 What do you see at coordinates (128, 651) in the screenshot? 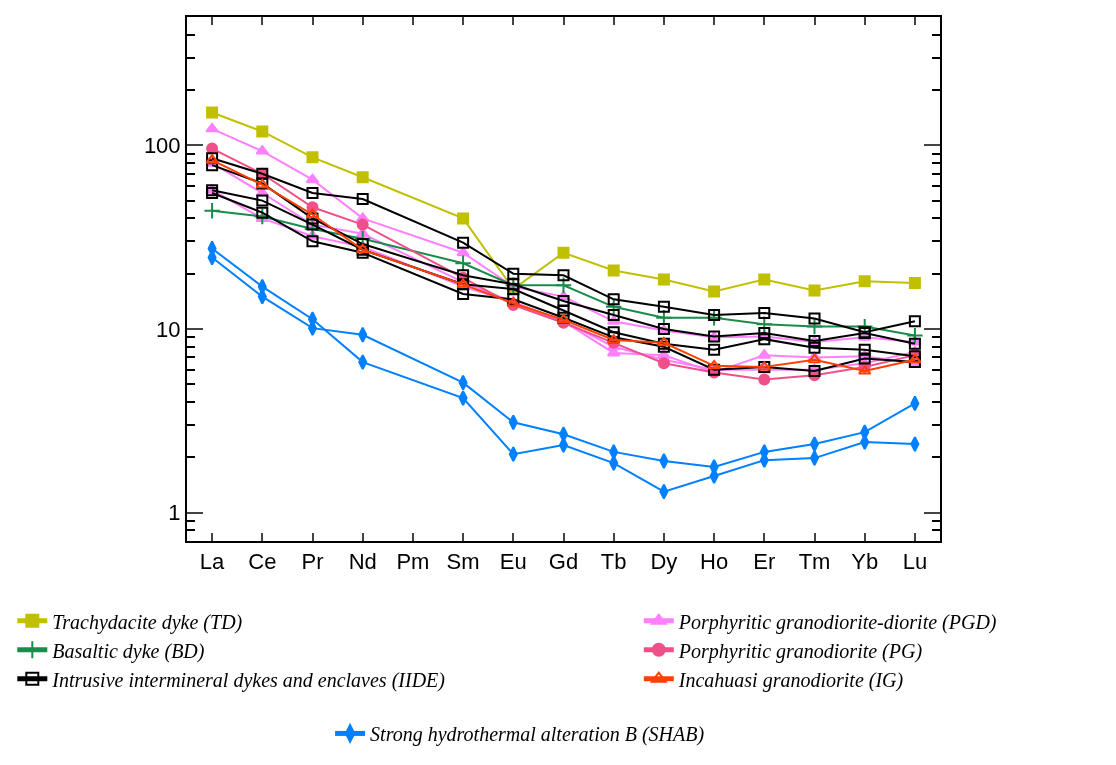
I see `legend-label: Basaltic dyke (BD)` at bounding box center [128, 651].